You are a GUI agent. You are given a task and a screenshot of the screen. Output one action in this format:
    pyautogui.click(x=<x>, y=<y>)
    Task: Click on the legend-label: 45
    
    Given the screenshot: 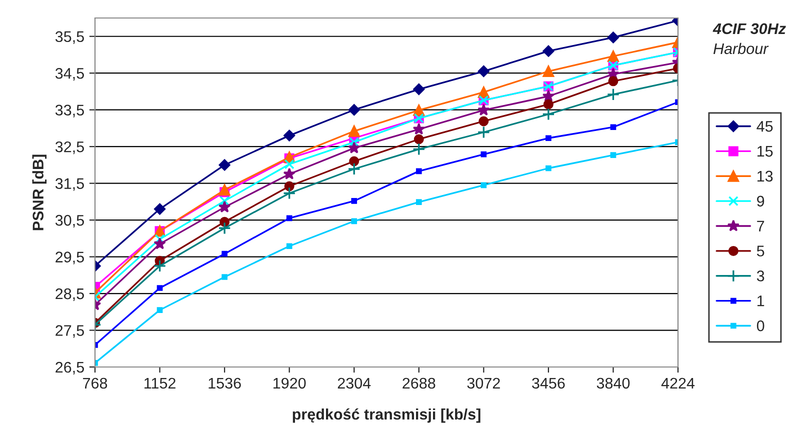 What is the action you would take?
    pyautogui.click(x=764, y=126)
    